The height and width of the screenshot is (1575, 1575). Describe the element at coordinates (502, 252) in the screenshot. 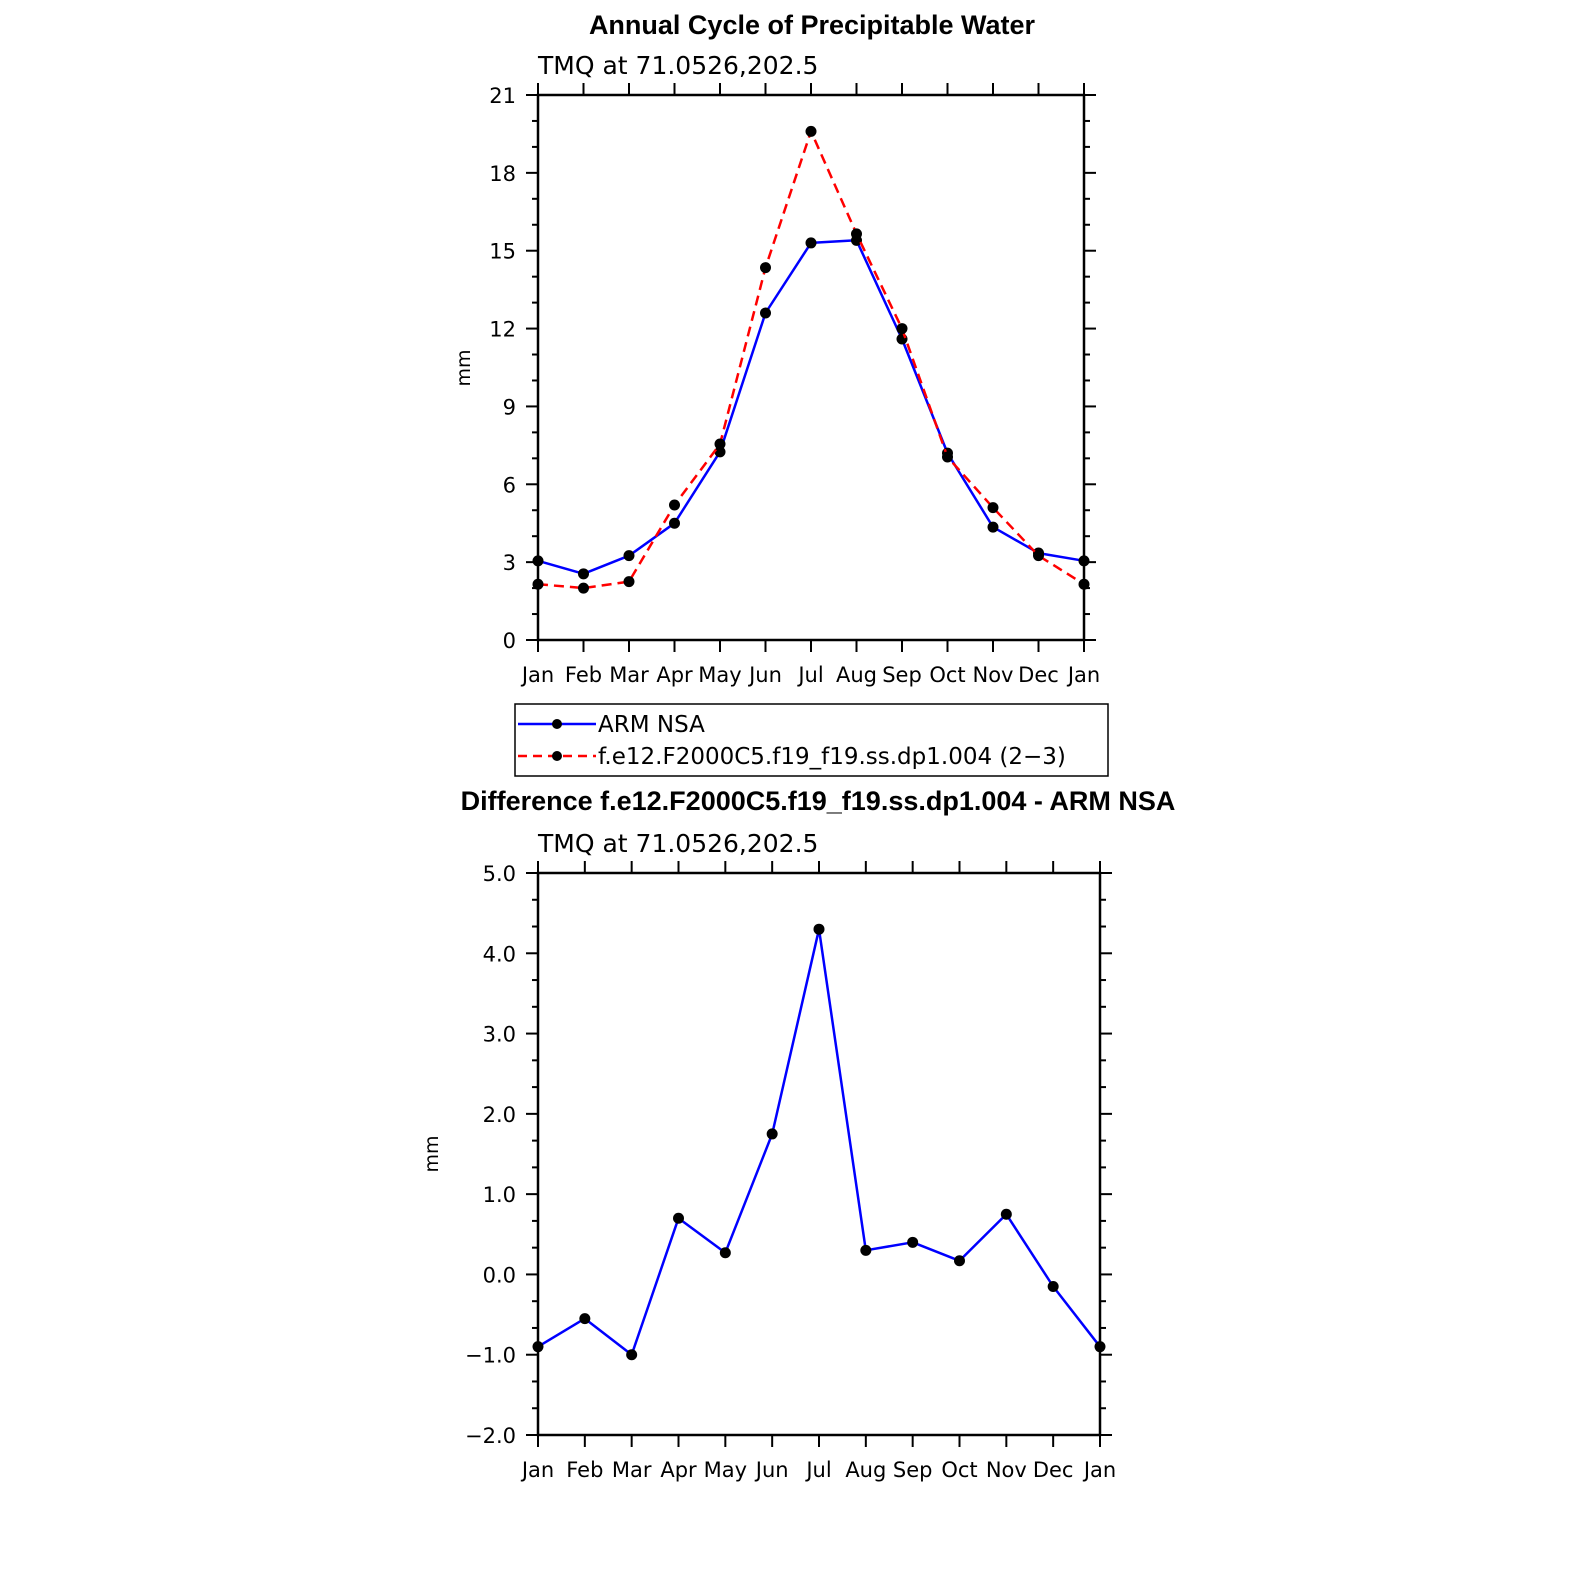

I see `y-tick-label: 15` at that location.